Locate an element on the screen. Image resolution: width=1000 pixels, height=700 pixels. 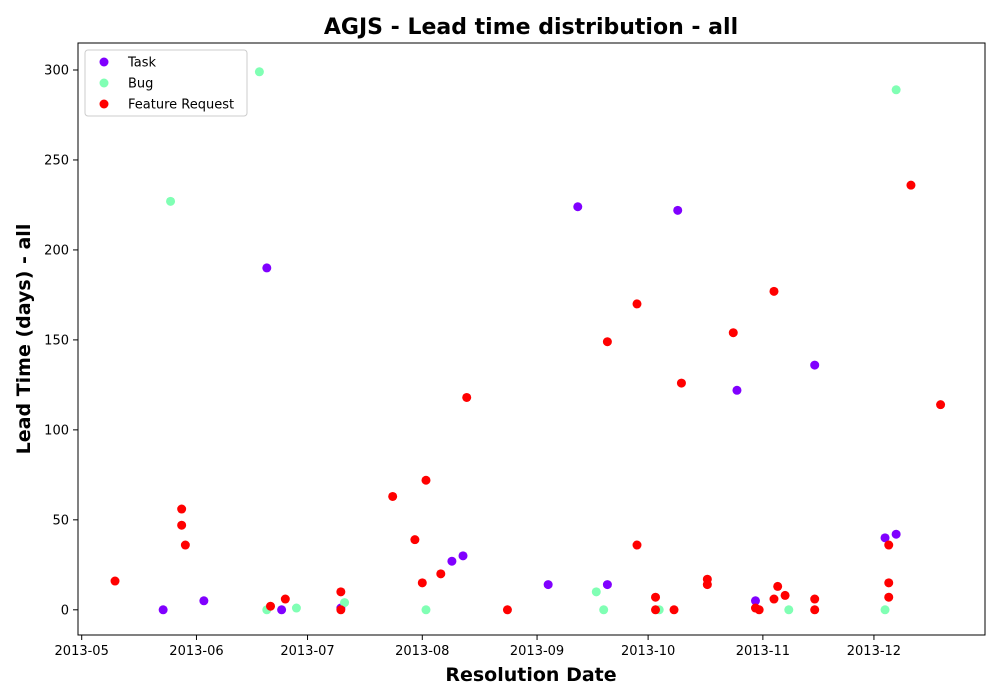
y-axis-label: Lead Time (days) - all is located at coordinates (24, 339).